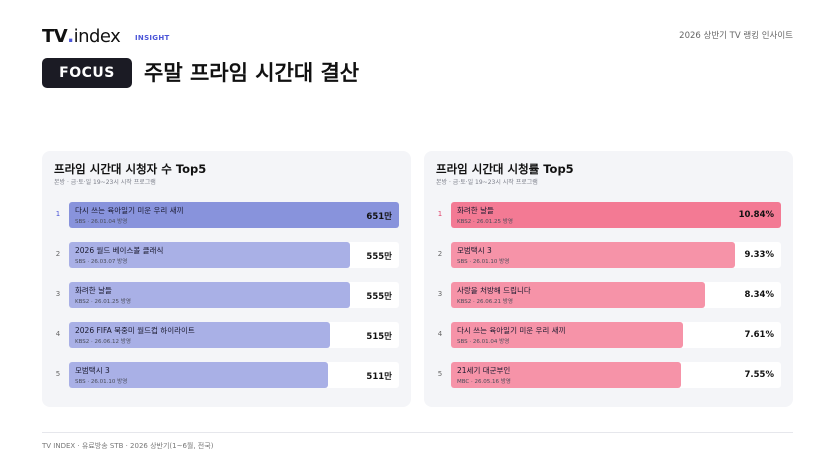  I want to click on logo-main: TV, so click(55, 36).